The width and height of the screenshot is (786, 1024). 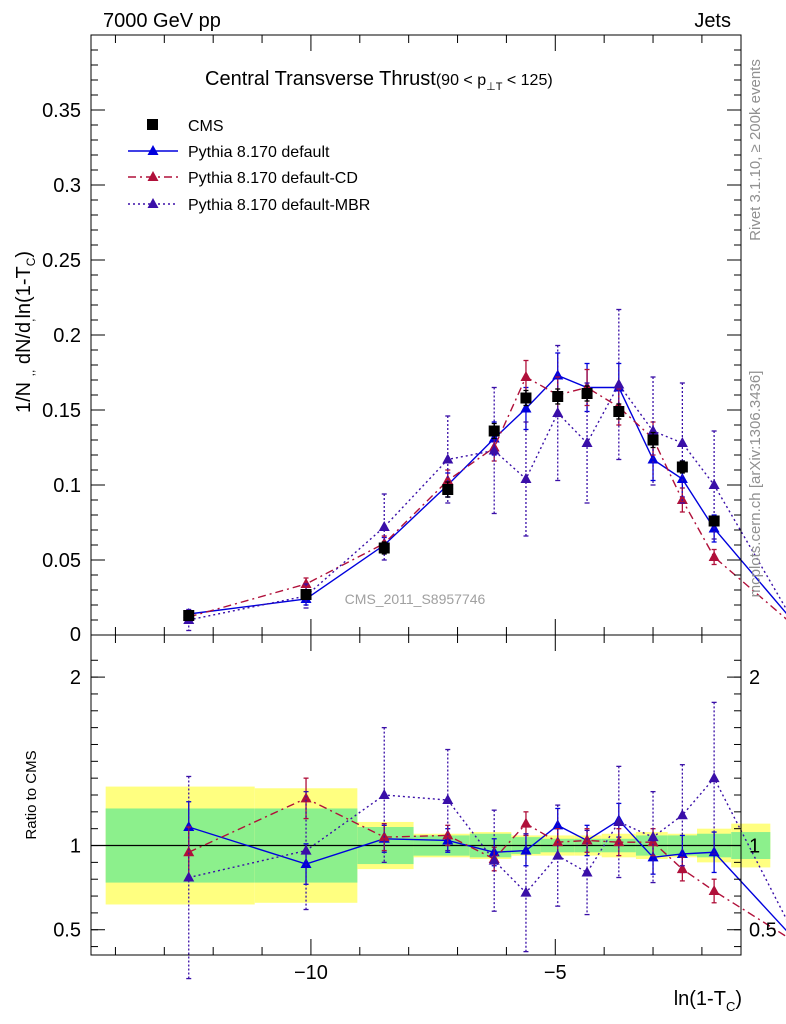 I want to click on process-label: Jets, so click(x=712, y=21).